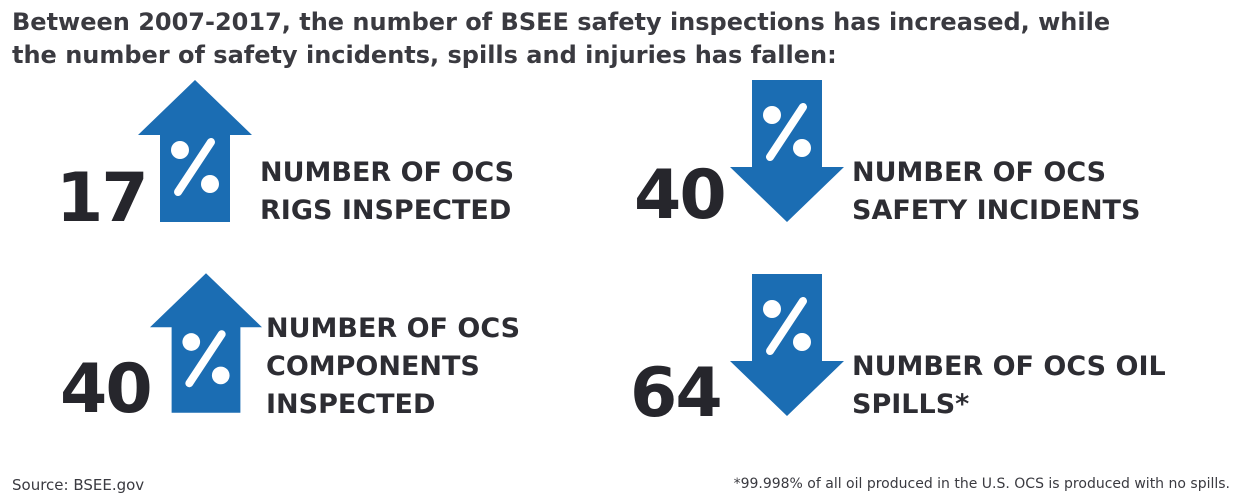 This screenshot has height=499, width=1240. What do you see at coordinates (1009, 386) in the screenshot?
I see `stat-label: NUMBER OF OCS OIL SPILLS*` at bounding box center [1009, 386].